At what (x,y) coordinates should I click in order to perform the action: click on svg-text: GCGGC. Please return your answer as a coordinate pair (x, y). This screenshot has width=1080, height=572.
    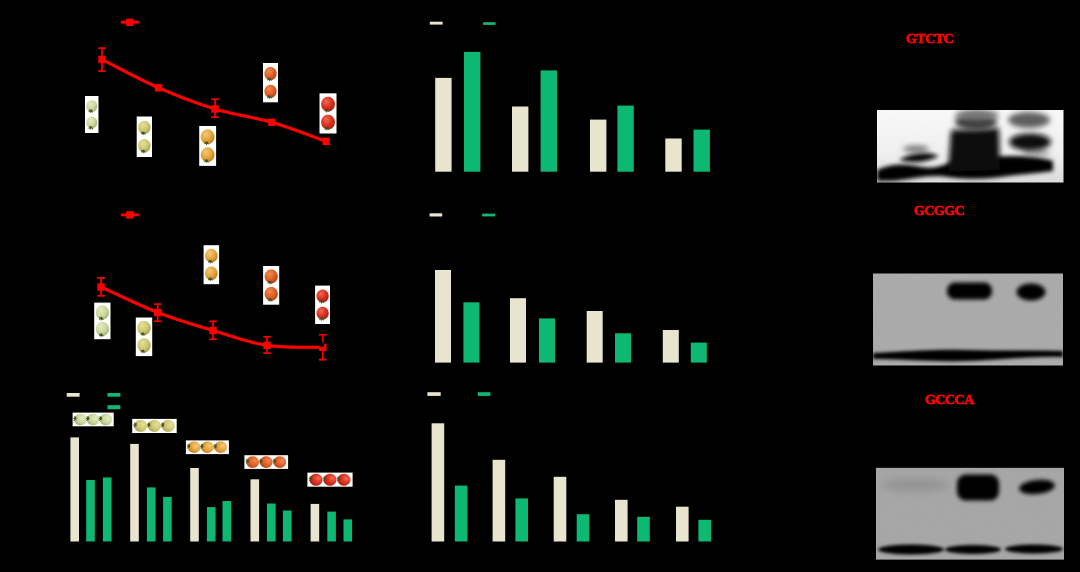
    Looking at the image, I should click on (939, 211).